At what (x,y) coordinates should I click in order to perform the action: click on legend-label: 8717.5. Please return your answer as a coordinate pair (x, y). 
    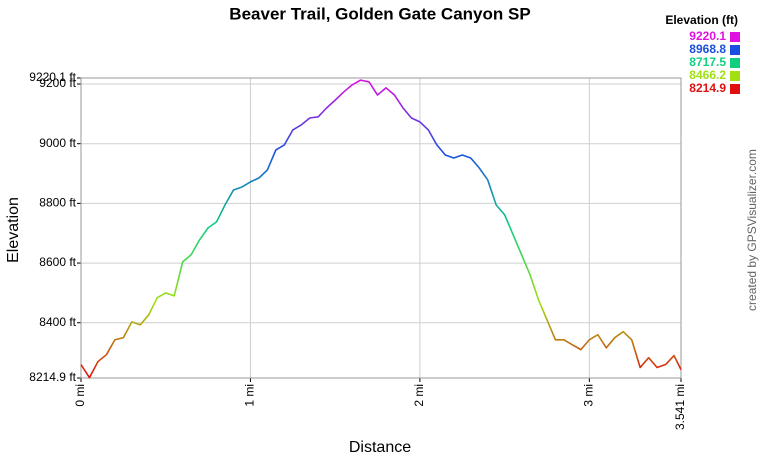
    Looking at the image, I should click on (707, 62).